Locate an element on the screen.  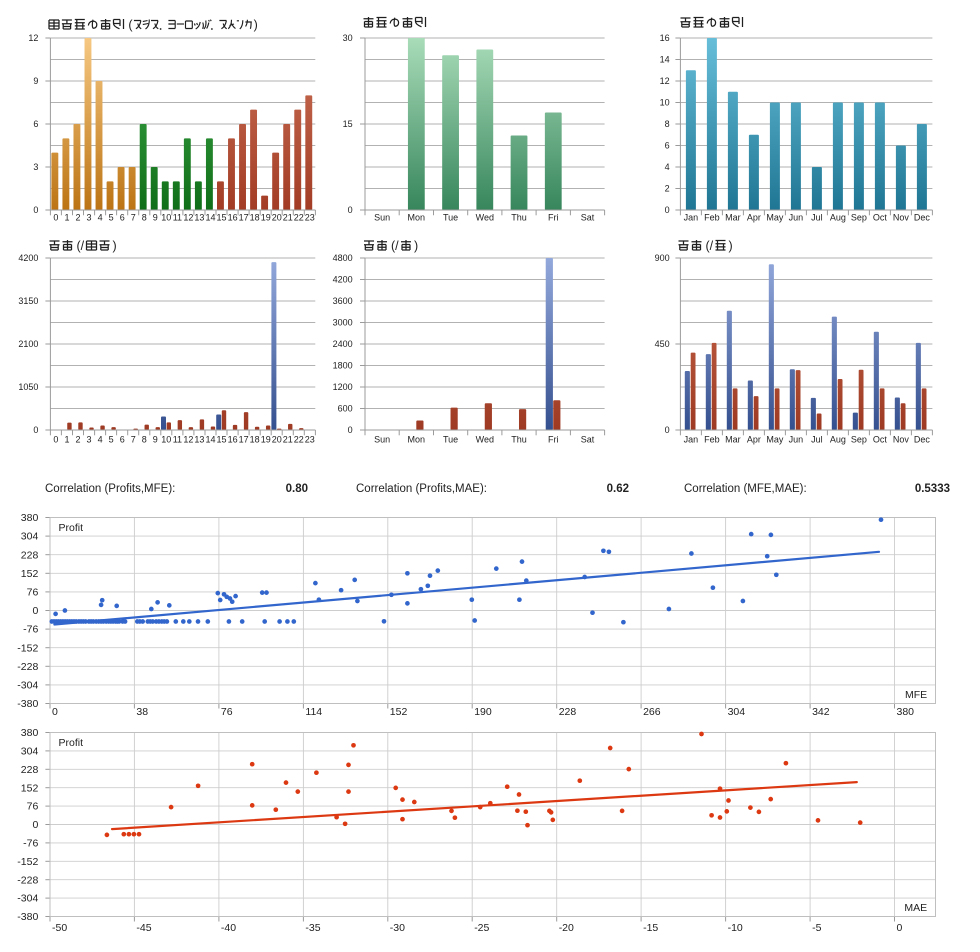
svg-text: 7 is located at coordinates (133, 439).